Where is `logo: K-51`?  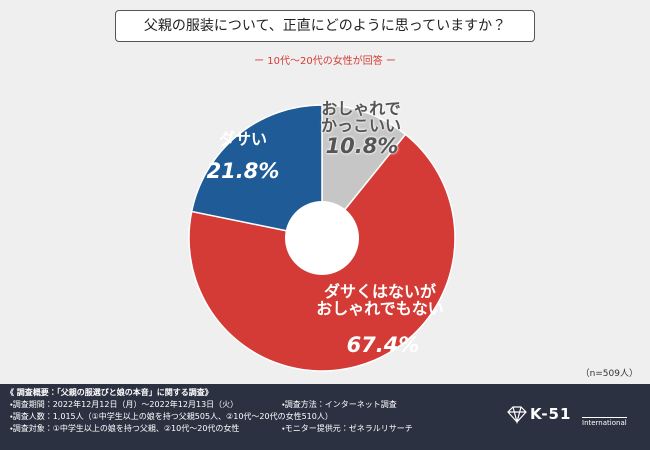 logo: K-51 is located at coordinates (551, 414).